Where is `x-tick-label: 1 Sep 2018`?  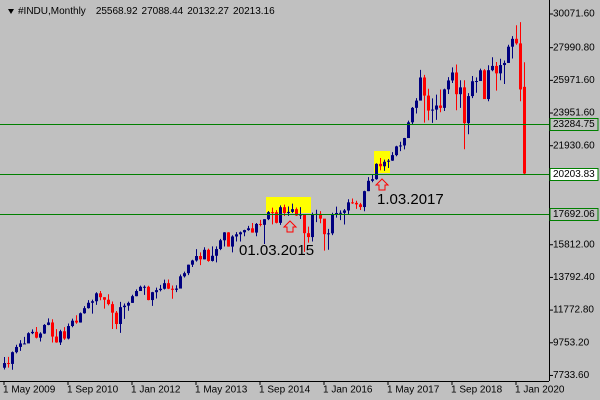 x-tick-label: 1 Sep 2018 is located at coordinates (477, 390).